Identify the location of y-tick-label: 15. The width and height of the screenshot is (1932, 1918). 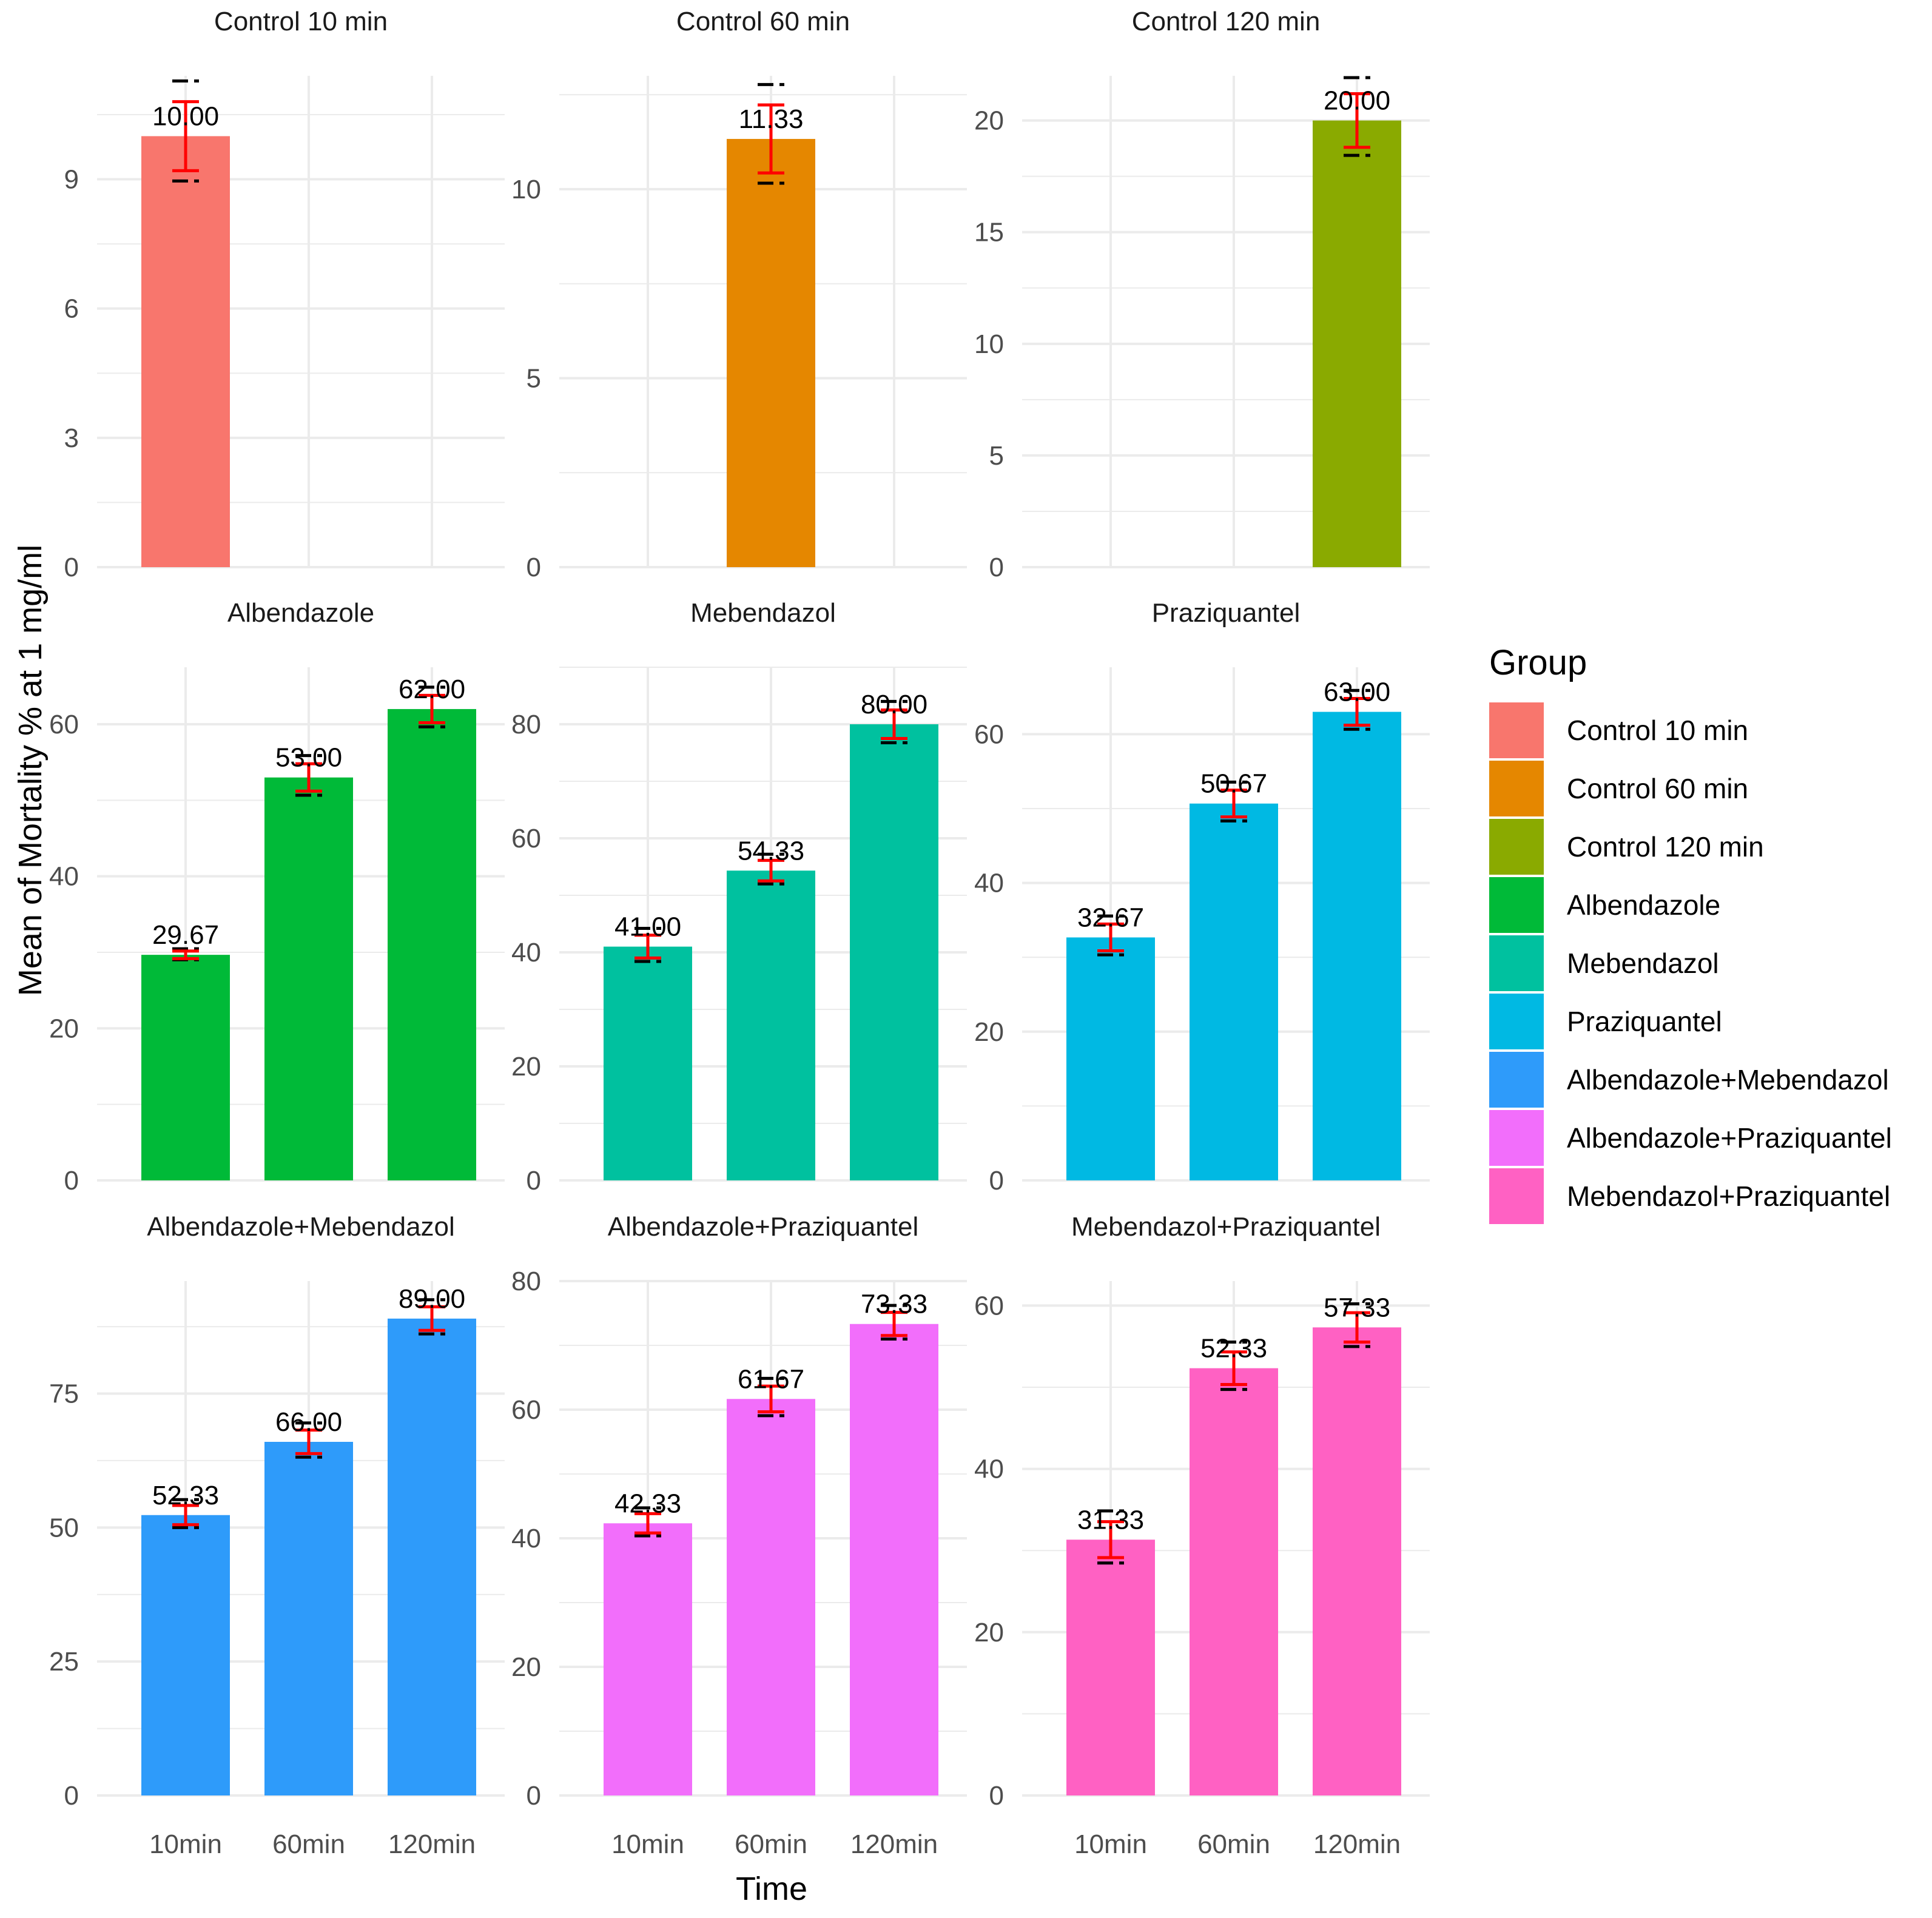
(989, 232).